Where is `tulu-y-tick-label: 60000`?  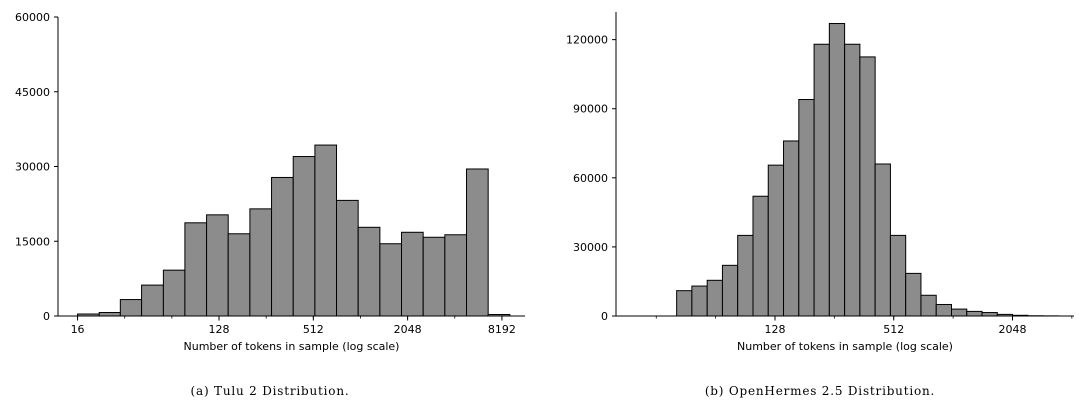 tulu-y-tick-label: 60000 is located at coordinates (32, 17).